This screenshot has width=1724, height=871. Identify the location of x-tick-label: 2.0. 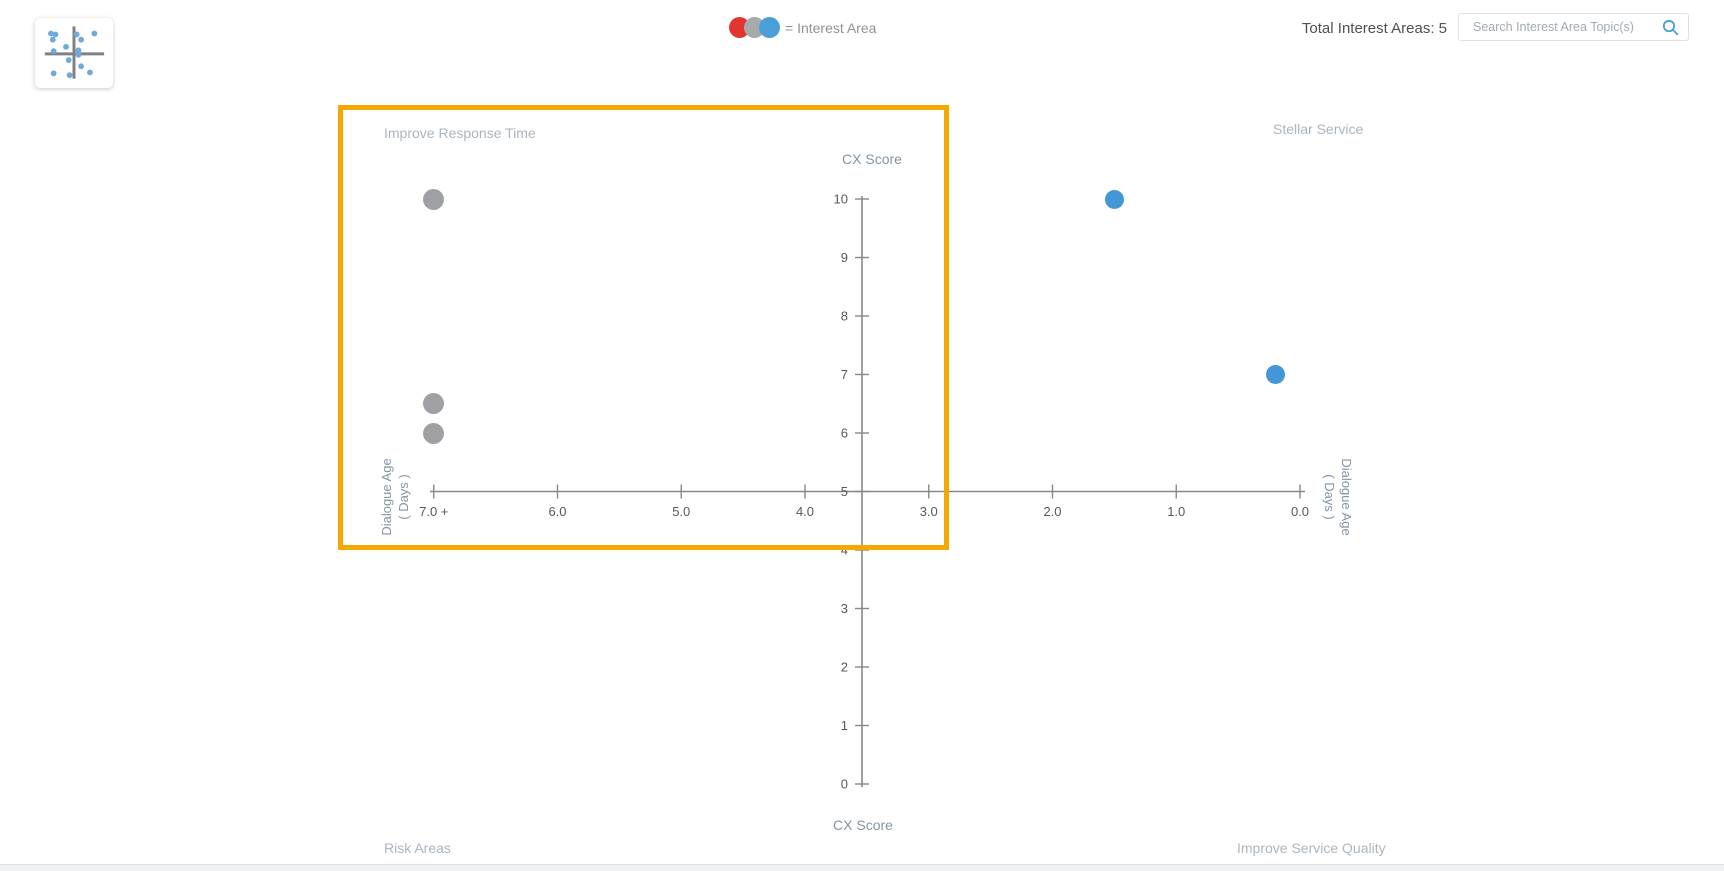
(1052, 511).